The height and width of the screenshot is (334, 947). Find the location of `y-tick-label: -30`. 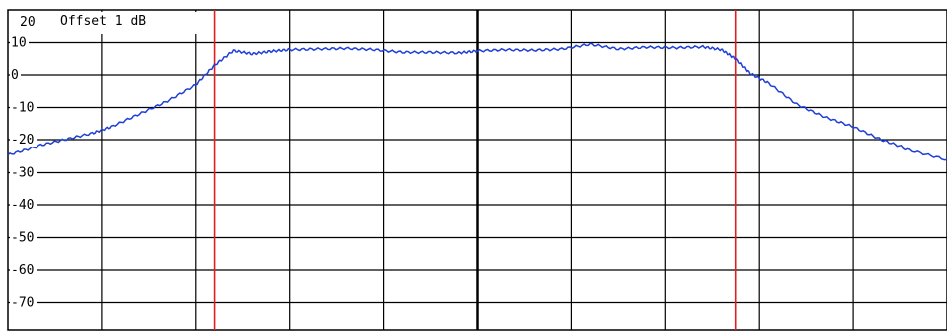

y-tick-label: -30 is located at coordinates (22, 173).